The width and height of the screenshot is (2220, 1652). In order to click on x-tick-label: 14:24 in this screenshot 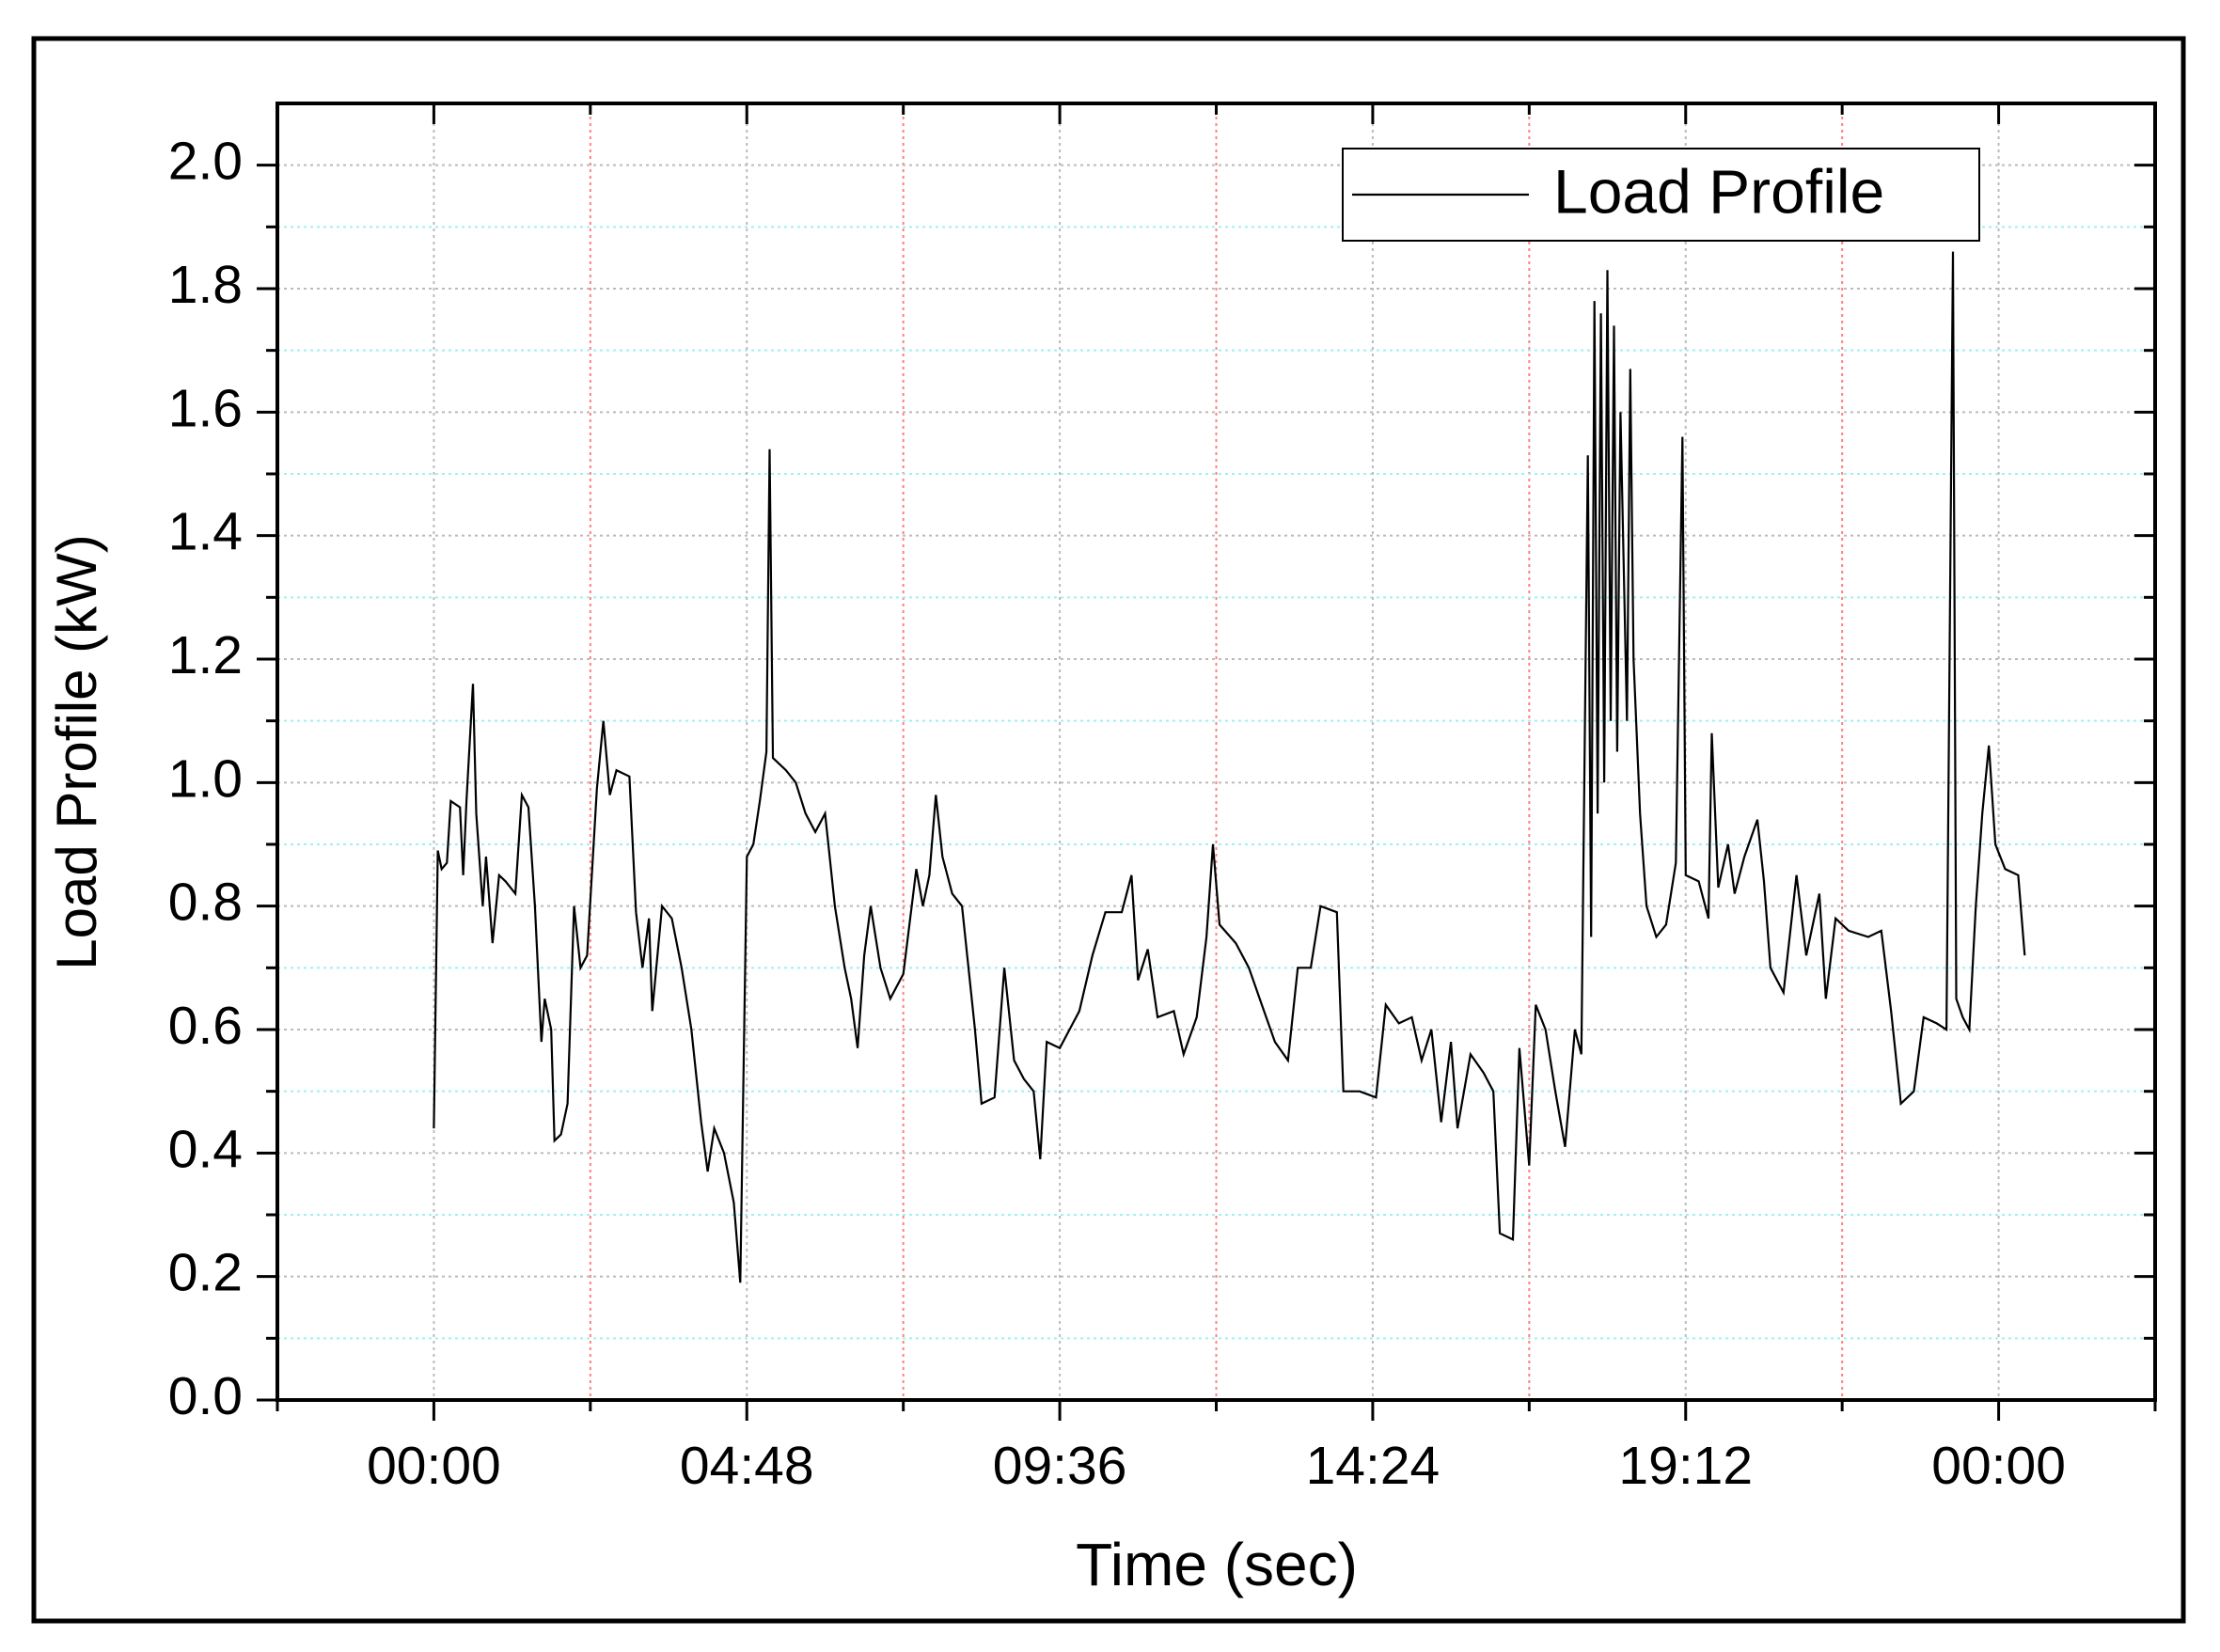, I will do `click(1373, 1466)`.